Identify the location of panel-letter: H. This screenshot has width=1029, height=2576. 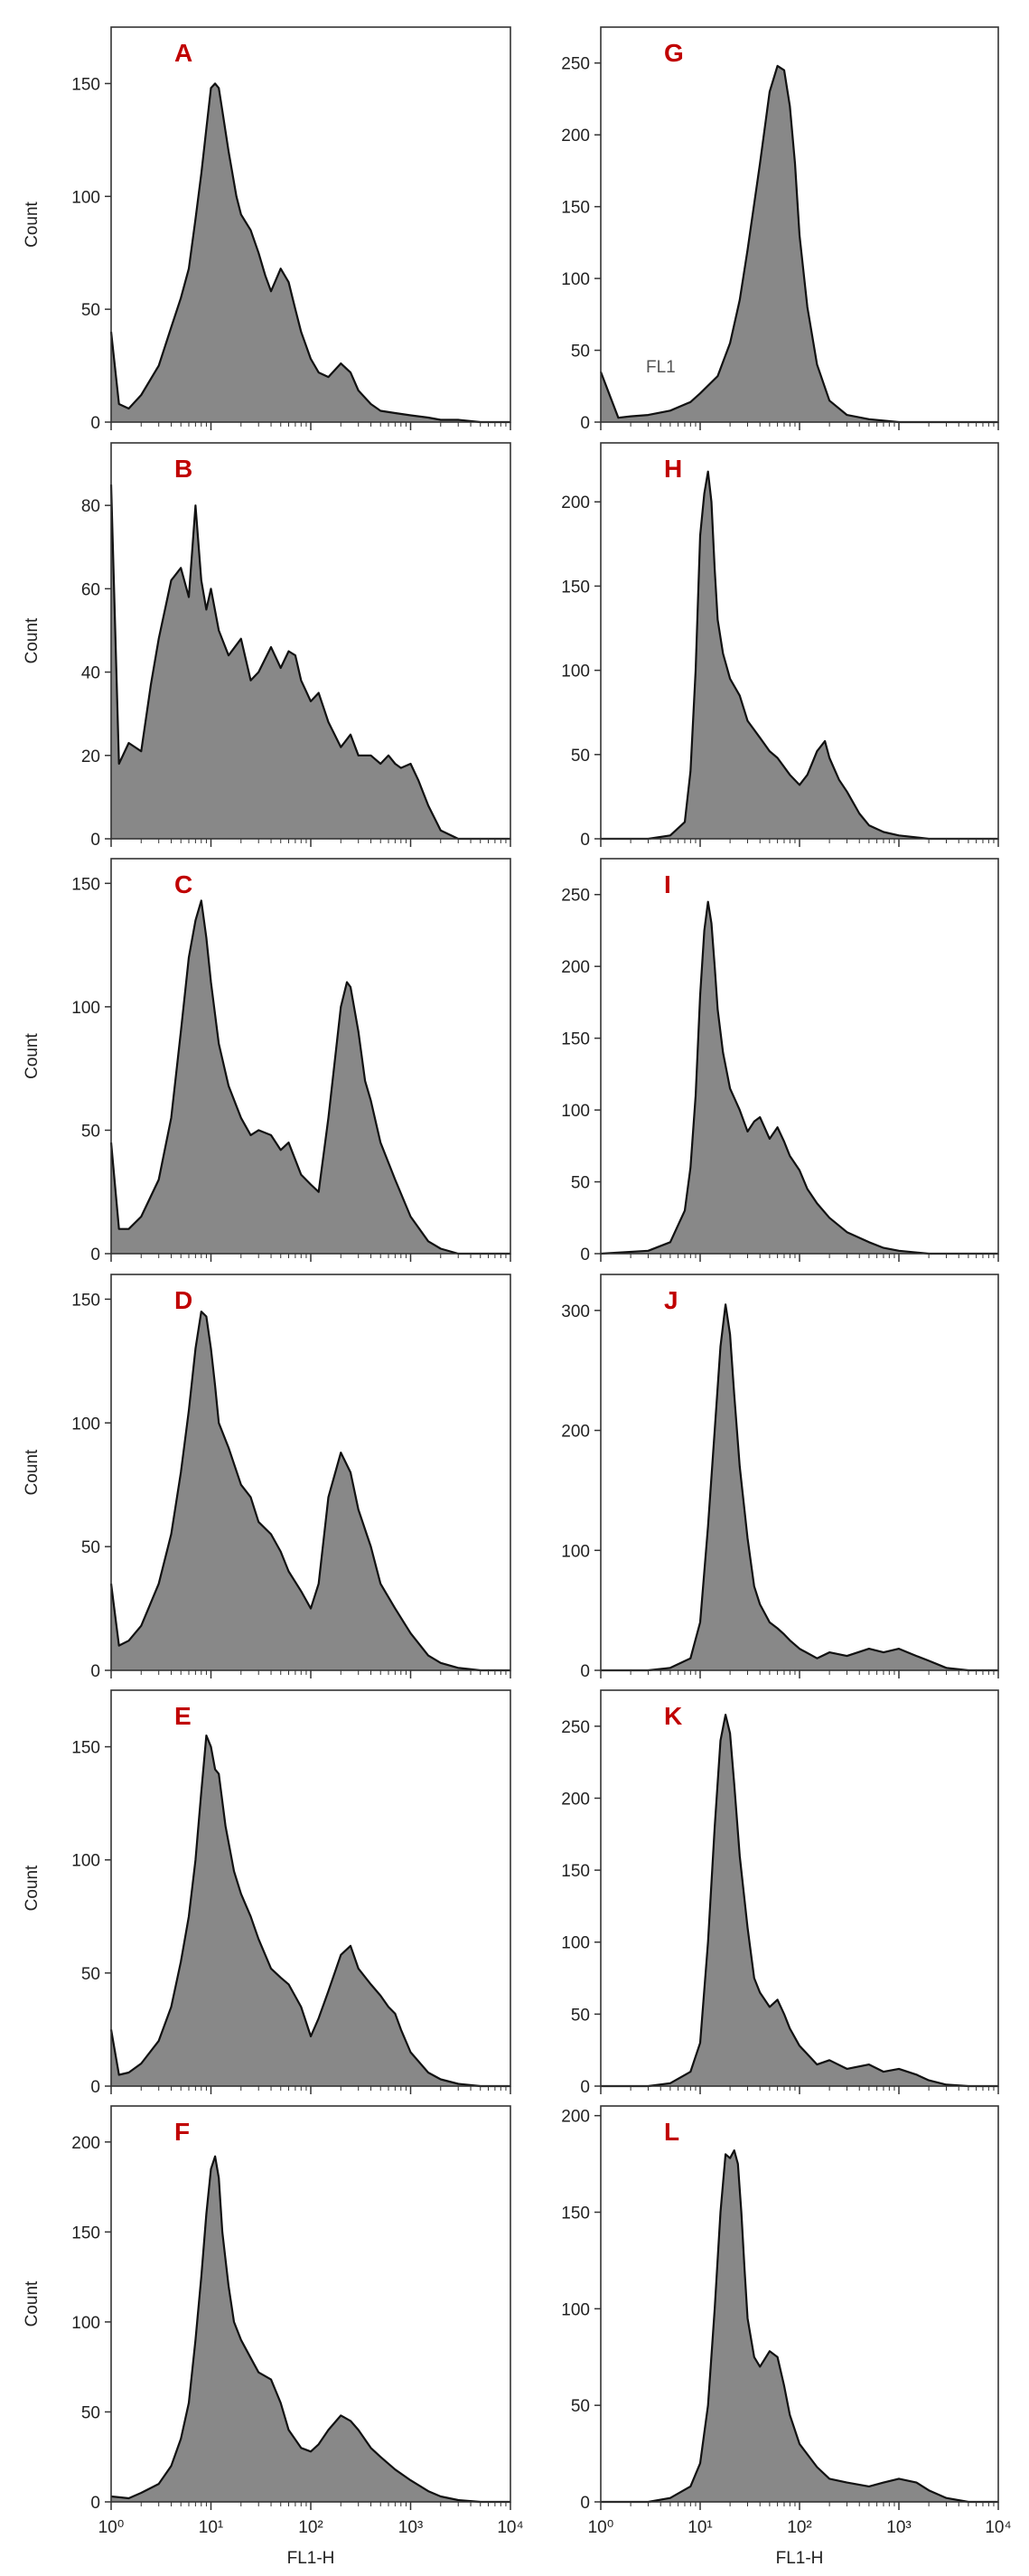
(673, 469).